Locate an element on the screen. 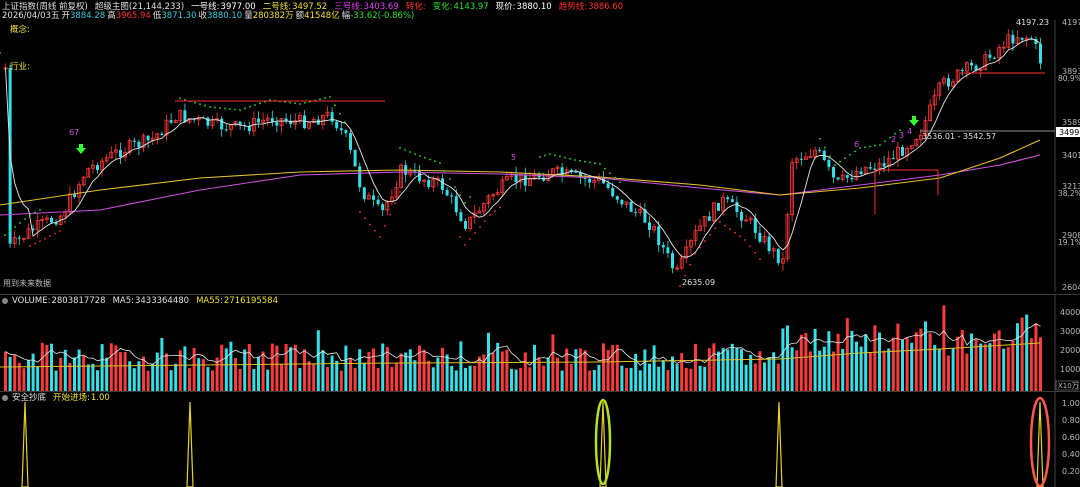 Image resolution: width=1080 pixels, height=487 pixels. high-label: 高 is located at coordinates (111, 16).